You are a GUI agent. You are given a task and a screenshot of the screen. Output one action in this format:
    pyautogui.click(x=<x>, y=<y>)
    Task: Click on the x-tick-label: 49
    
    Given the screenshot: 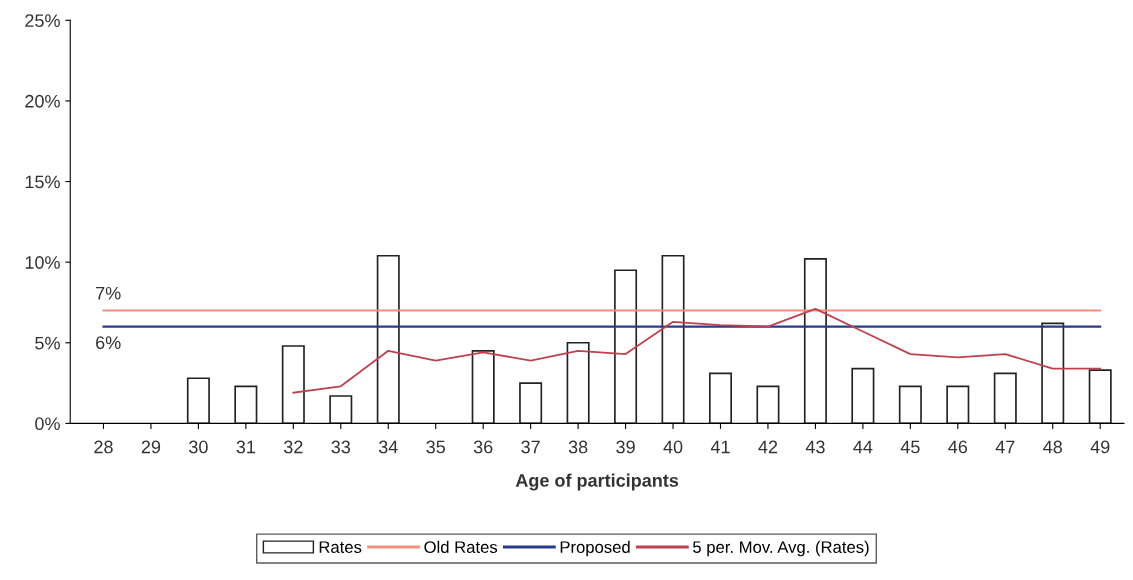 What is the action you would take?
    pyautogui.click(x=1100, y=447)
    